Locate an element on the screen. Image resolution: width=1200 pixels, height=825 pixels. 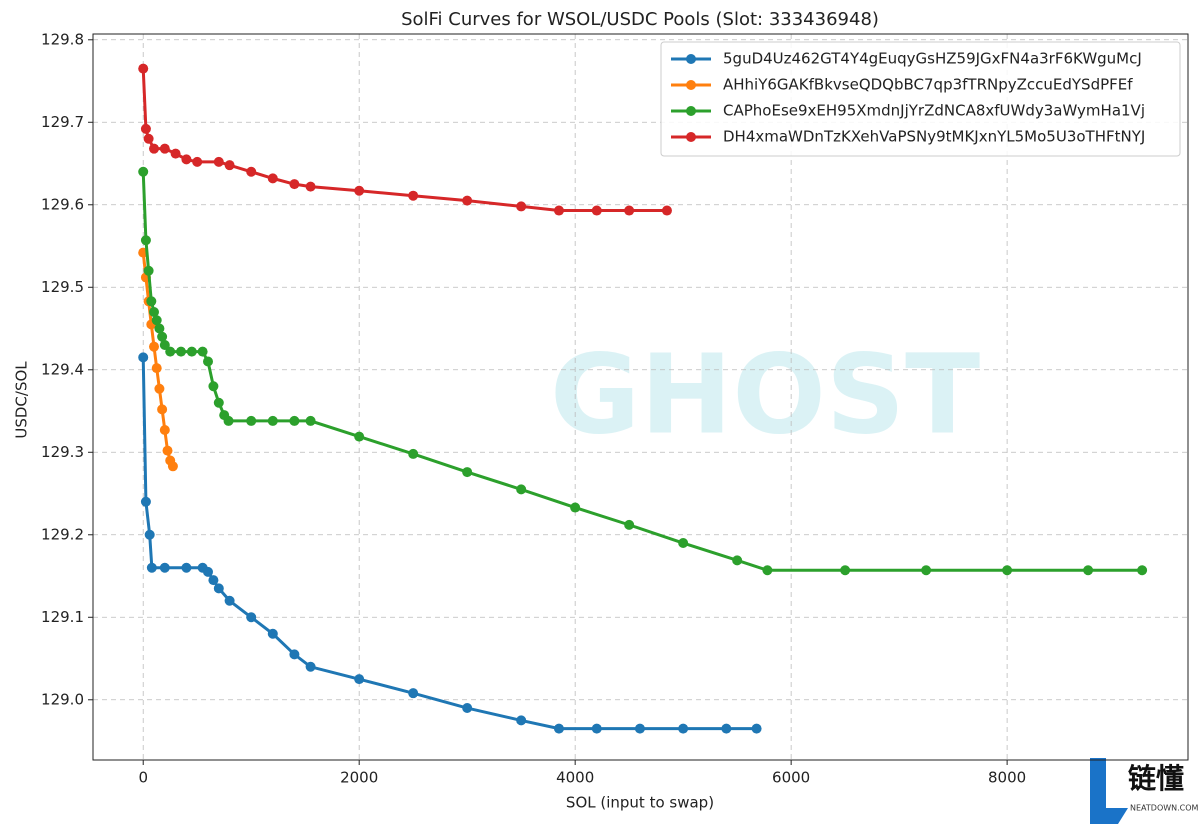
y-tick-label: 129.2 is located at coordinates (62, 534).